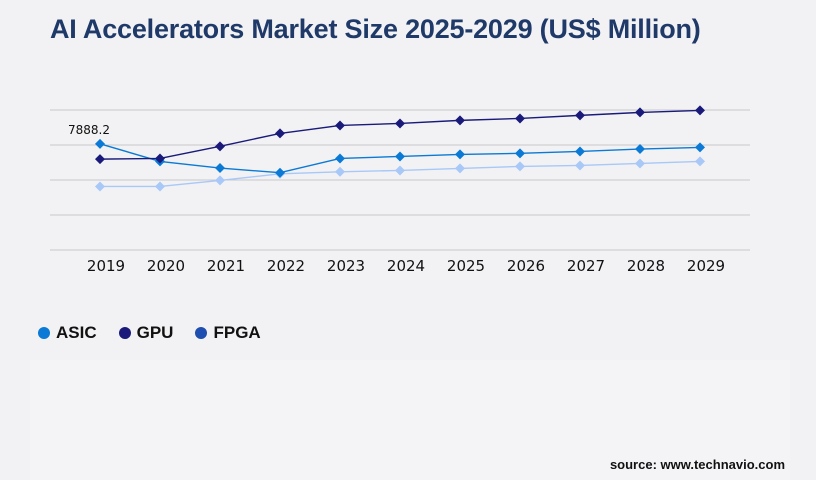  What do you see at coordinates (166, 266) in the screenshot?
I see `x-tick-label: 2020` at bounding box center [166, 266].